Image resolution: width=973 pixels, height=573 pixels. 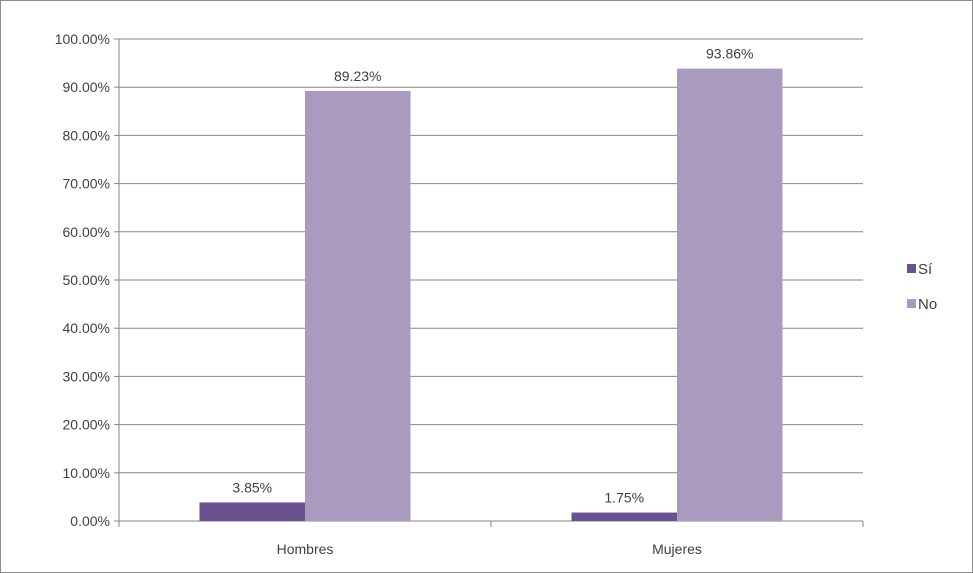 I want to click on bar-no-mujeres, so click(x=730, y=295).